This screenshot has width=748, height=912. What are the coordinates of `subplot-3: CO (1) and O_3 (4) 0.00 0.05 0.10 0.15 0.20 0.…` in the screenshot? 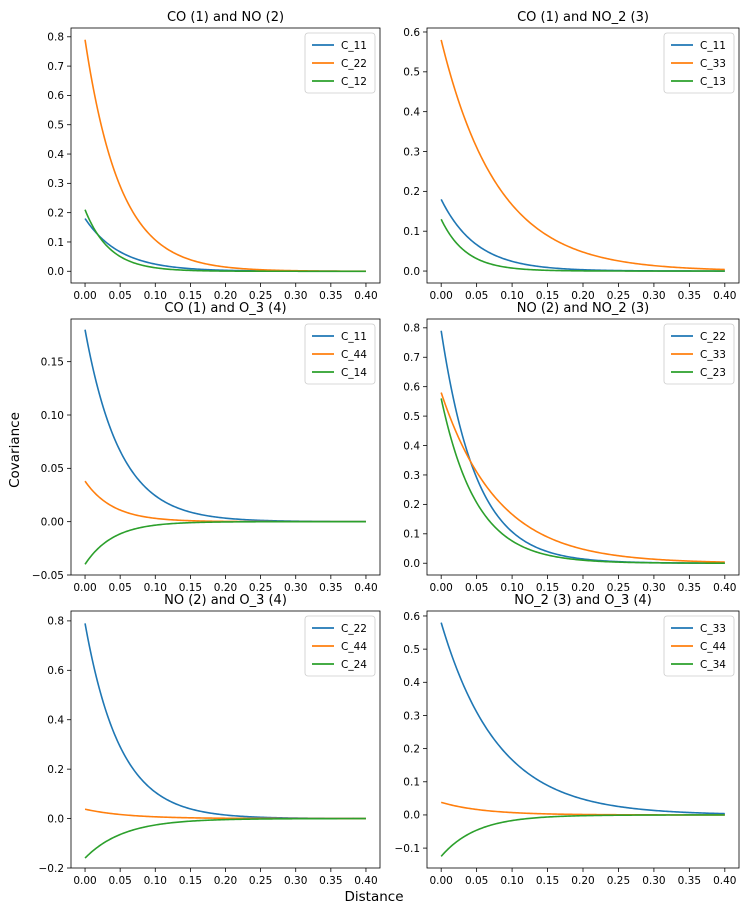 It's located at (206, 447).